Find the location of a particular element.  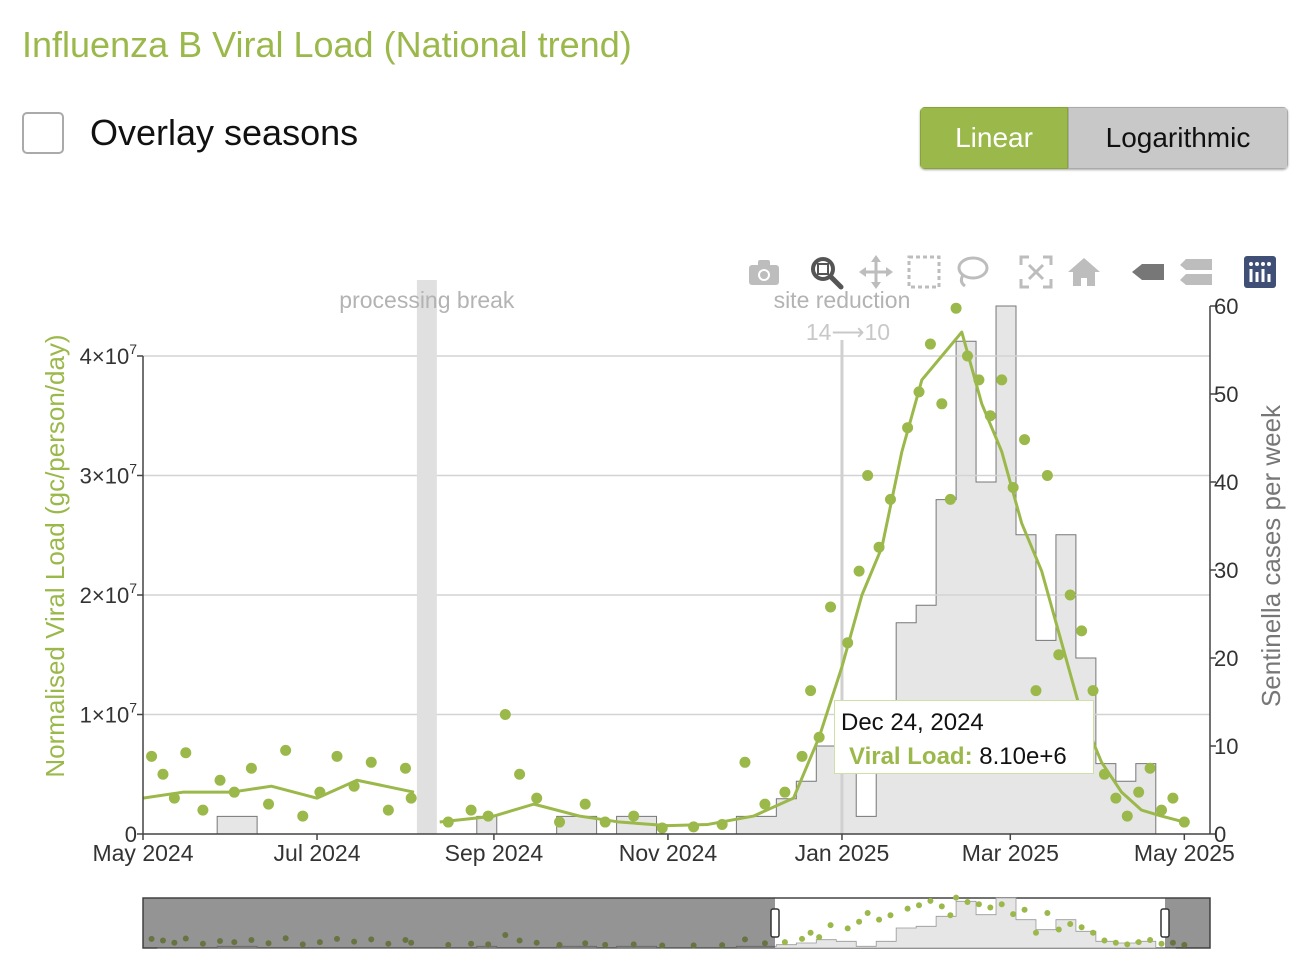

overlay-seasons-control: Overlay seasons is located at coordinates (190, 133).